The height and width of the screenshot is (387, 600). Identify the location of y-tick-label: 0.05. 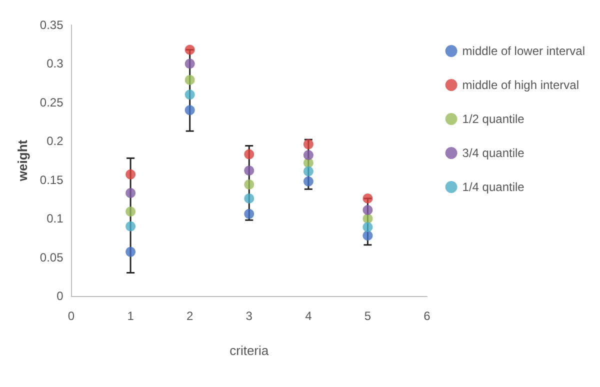
(52, 257).